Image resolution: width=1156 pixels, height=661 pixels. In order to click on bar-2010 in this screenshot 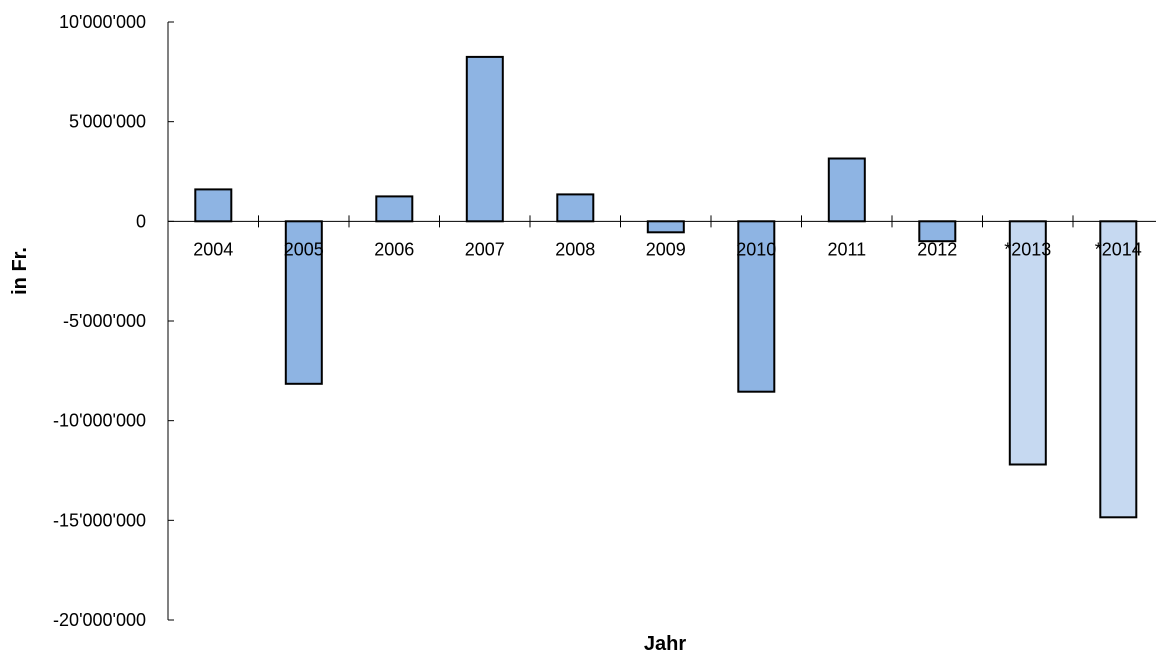, I will do `click(756, 306)`.